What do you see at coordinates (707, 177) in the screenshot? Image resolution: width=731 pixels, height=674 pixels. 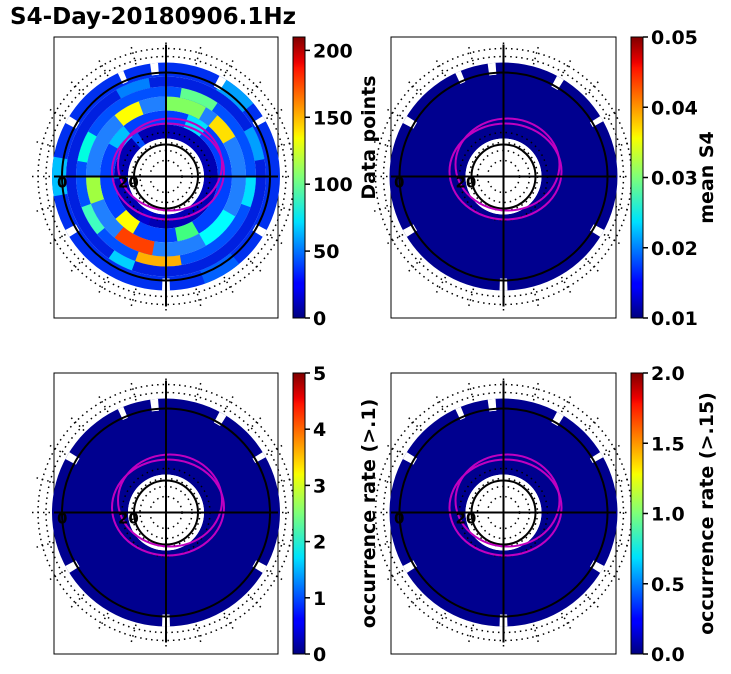 I see `colorbar-label: mean S4` at bounding box center [707, 177].